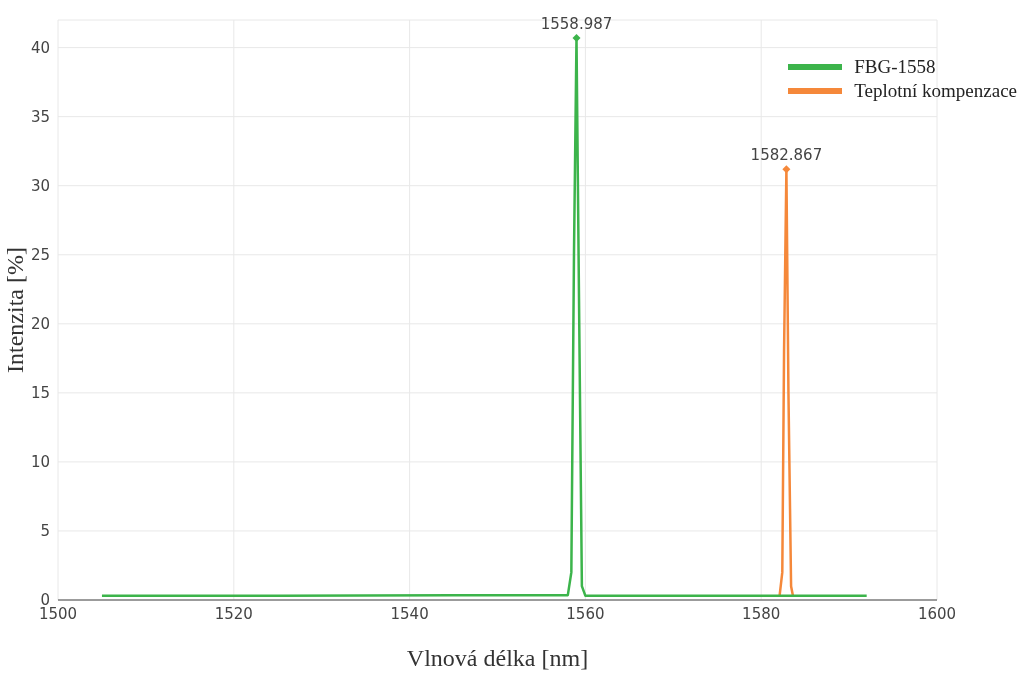 The image size is (1019, 675). I want to click on x-tick-label: 1540, so click(409, 613).